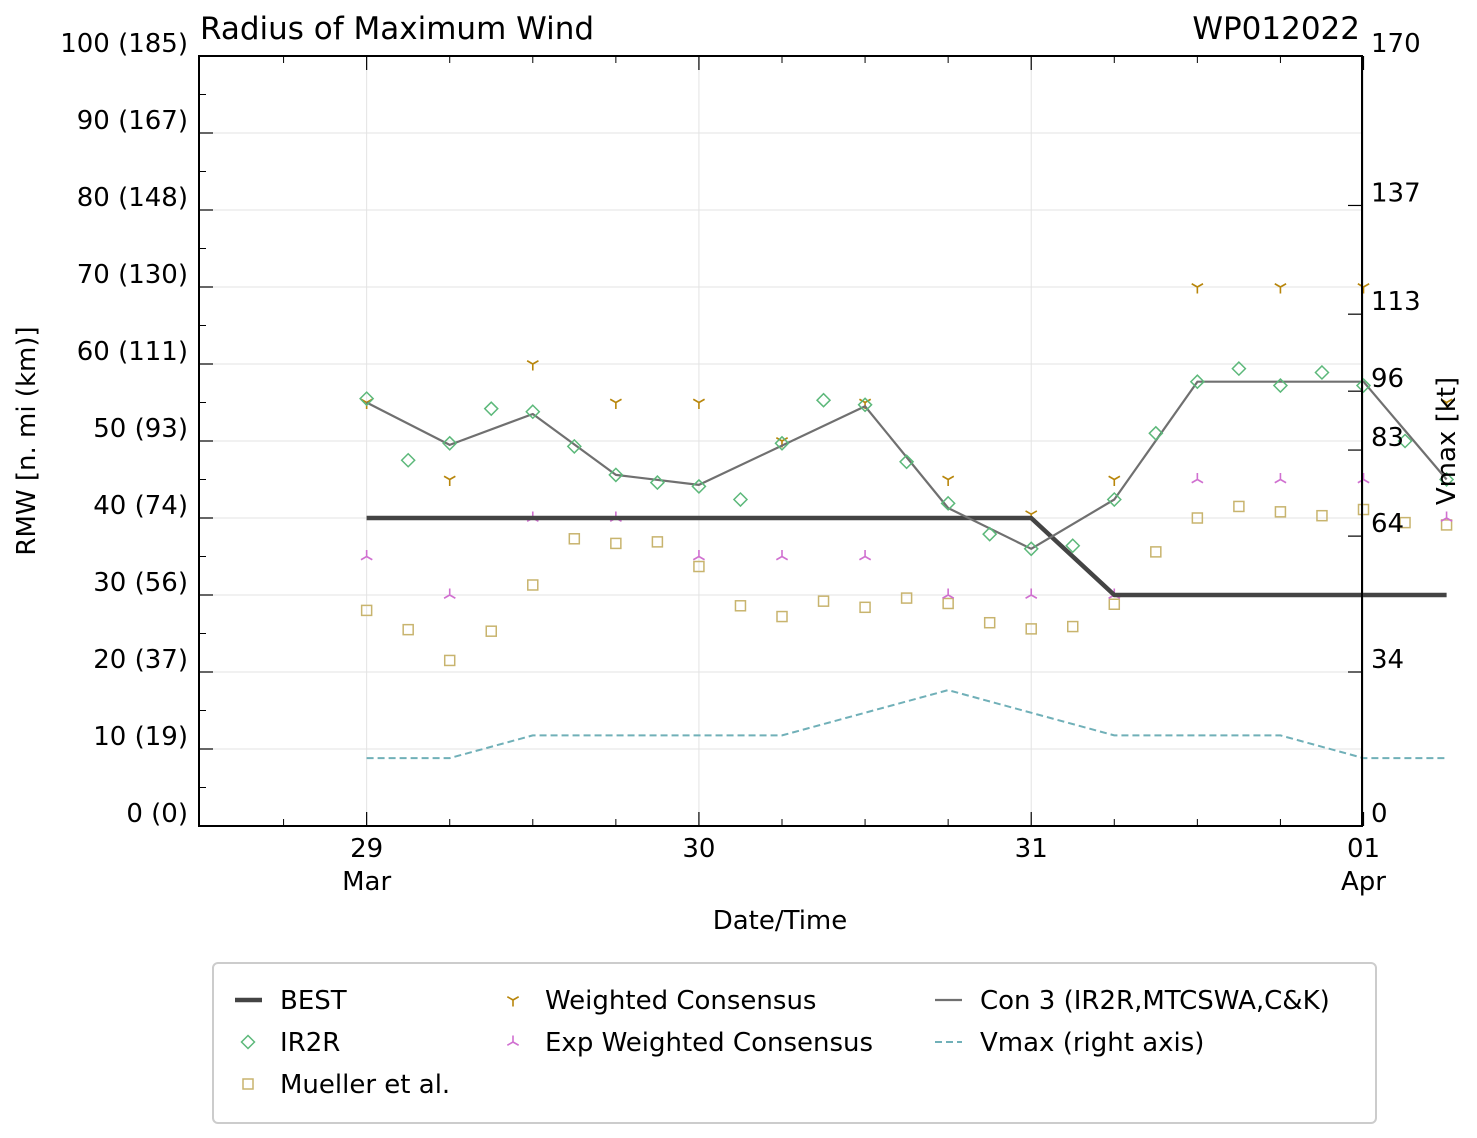  I want to click on chart-title: Radius of Maximum Wind, so click(397, 29).